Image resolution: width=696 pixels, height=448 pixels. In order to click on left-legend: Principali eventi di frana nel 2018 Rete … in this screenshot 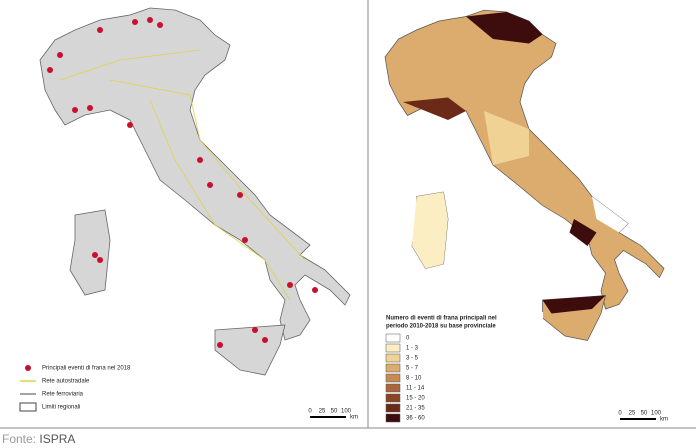, I will do `click(75, 388)`.